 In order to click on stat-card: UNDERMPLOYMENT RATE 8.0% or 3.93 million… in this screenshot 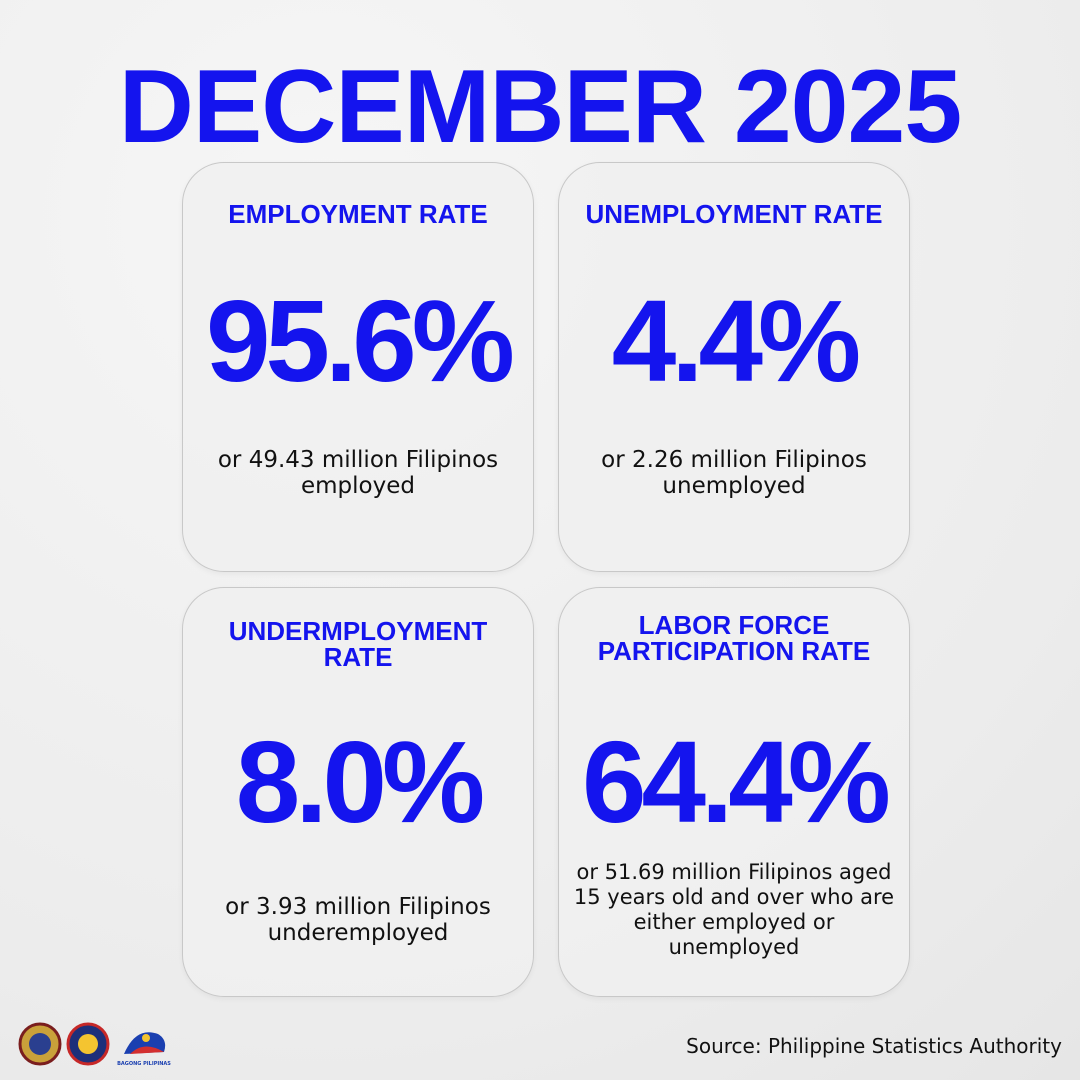, I will do `click(358, 792)`.